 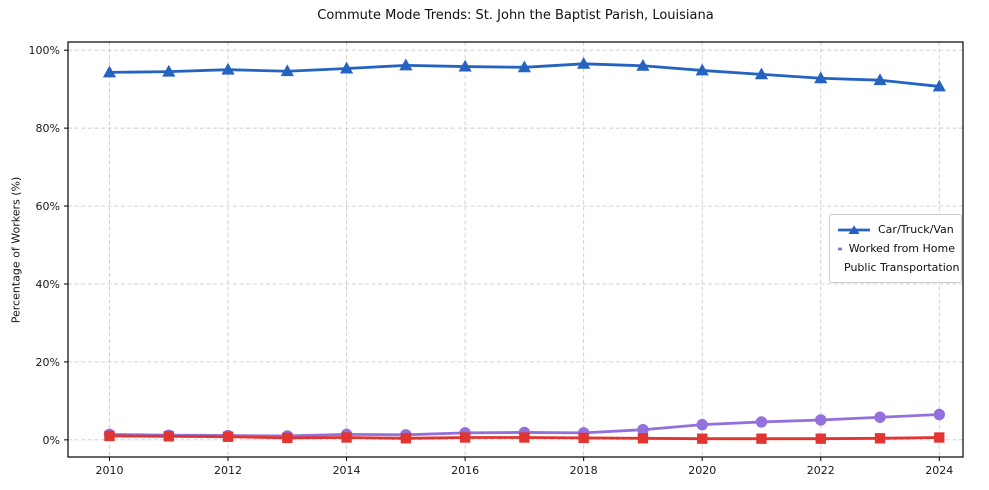 What do you see at coordinates (524, 74) in the screenshot?
I see `series-car-truck-van` at bounding box center [524, 74].